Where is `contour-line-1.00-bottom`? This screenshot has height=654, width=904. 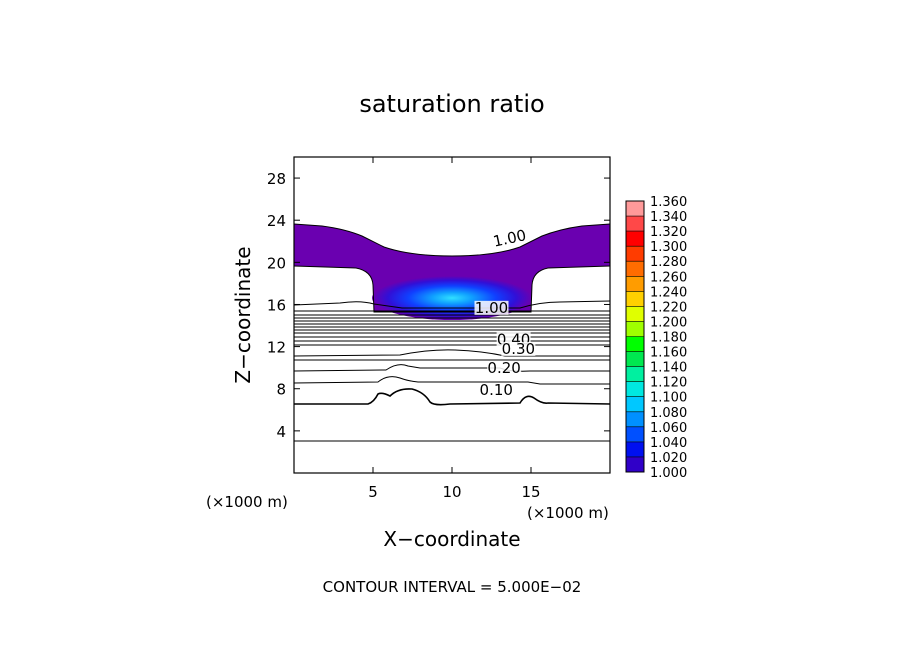
contour-line-1.00-bottom is located at coordinates (452, 289).